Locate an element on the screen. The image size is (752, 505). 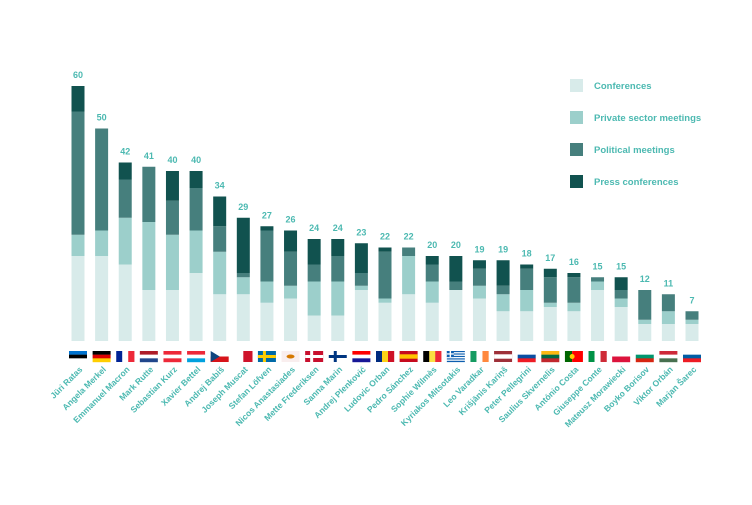
total-label: 17 is located at coordinates (550, 258).